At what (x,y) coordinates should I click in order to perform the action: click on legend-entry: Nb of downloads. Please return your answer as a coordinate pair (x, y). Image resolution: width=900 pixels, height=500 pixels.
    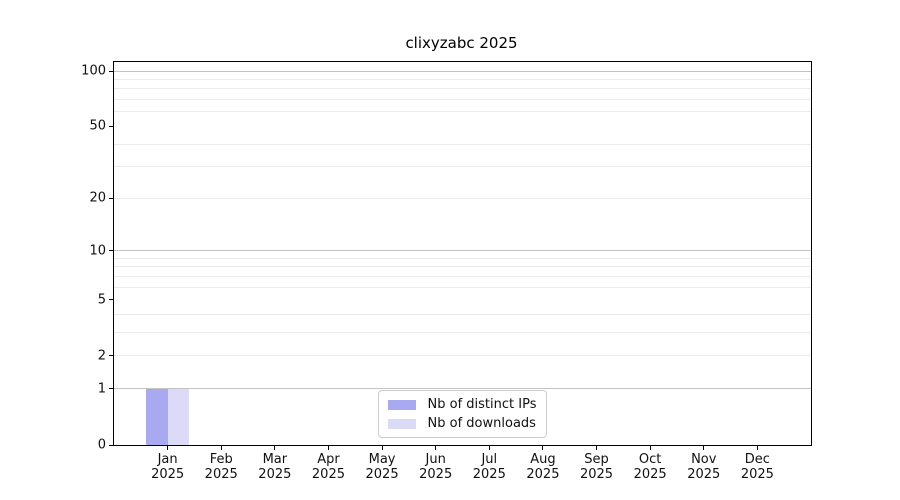
    Looking at the image, I should click on (462, 423).